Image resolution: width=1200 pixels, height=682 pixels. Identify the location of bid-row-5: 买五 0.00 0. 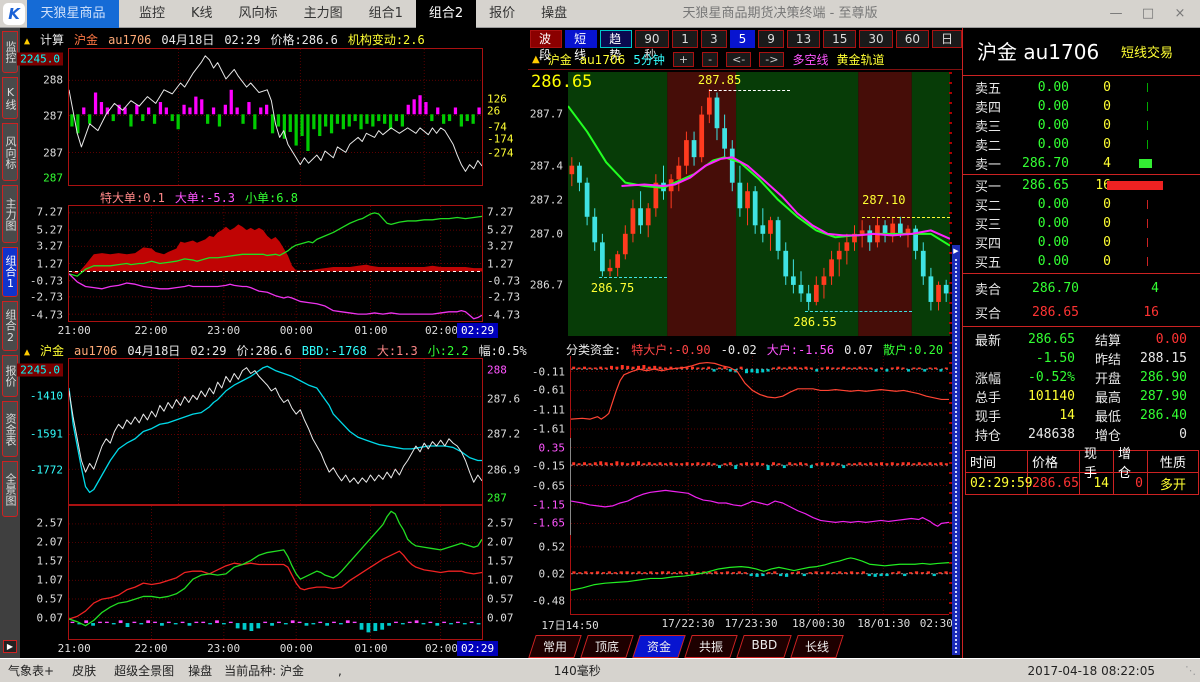
(1081, 261).